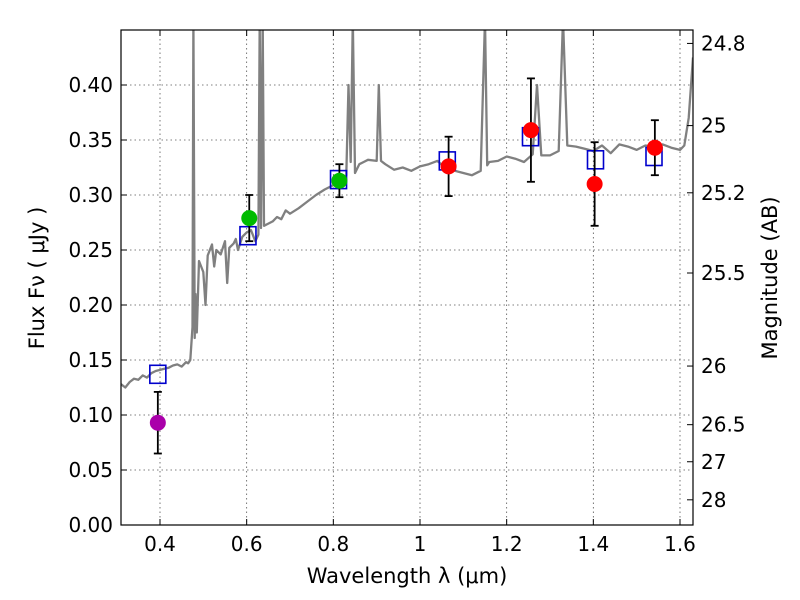  Describe the element at coordinates (723, 193) in the screenshot. I see `right-tick-label: 25.2` at that location.